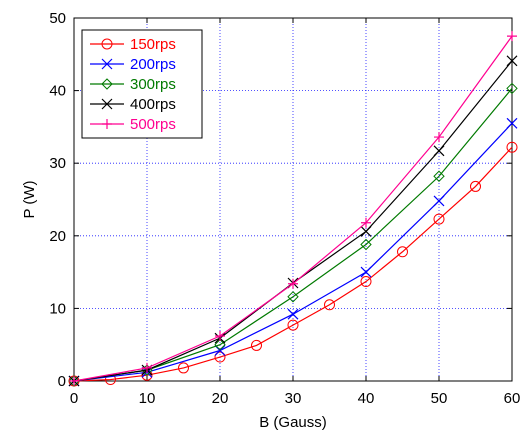 The height and width of the screenshot is (437, 520). Describe the element at coordinates (57, 91) in the screenshot. I see `y-tick-label: 40` at that location.